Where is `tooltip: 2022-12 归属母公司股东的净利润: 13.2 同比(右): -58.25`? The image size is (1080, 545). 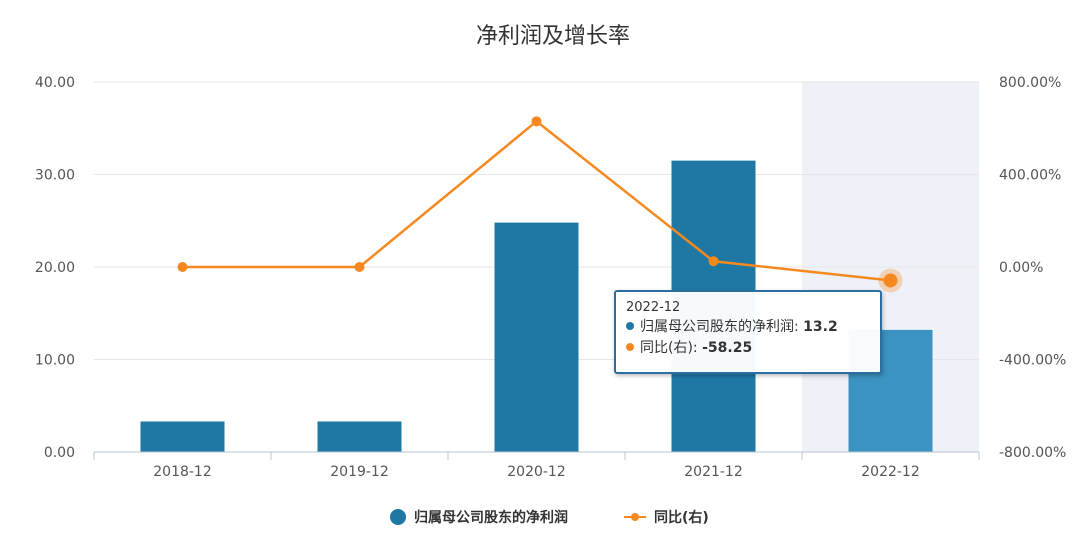 tooltip: 2022-12 归属母公司股东的净利润: 13.2 同比(右): -58.25 is located at coordinates (748, 332).